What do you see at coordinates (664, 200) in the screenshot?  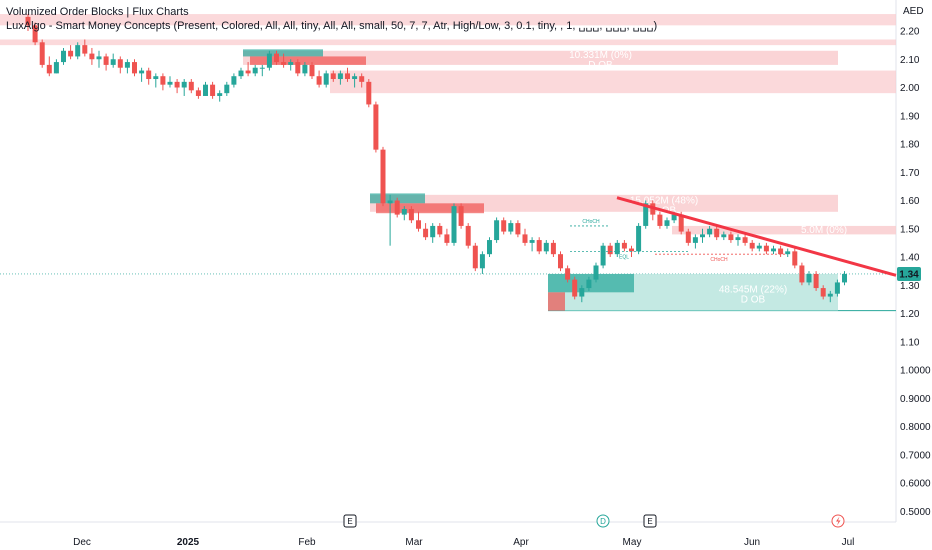 I see `order-block-volume-label: 15.052M (48%)` at bounding box center [664, 200].